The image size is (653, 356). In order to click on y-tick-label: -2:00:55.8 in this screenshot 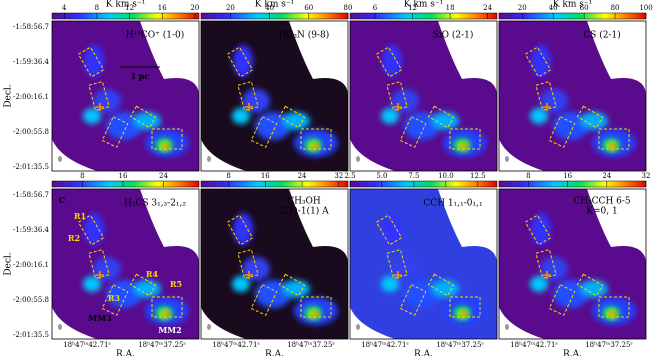, I will do `click(31, 132)`.